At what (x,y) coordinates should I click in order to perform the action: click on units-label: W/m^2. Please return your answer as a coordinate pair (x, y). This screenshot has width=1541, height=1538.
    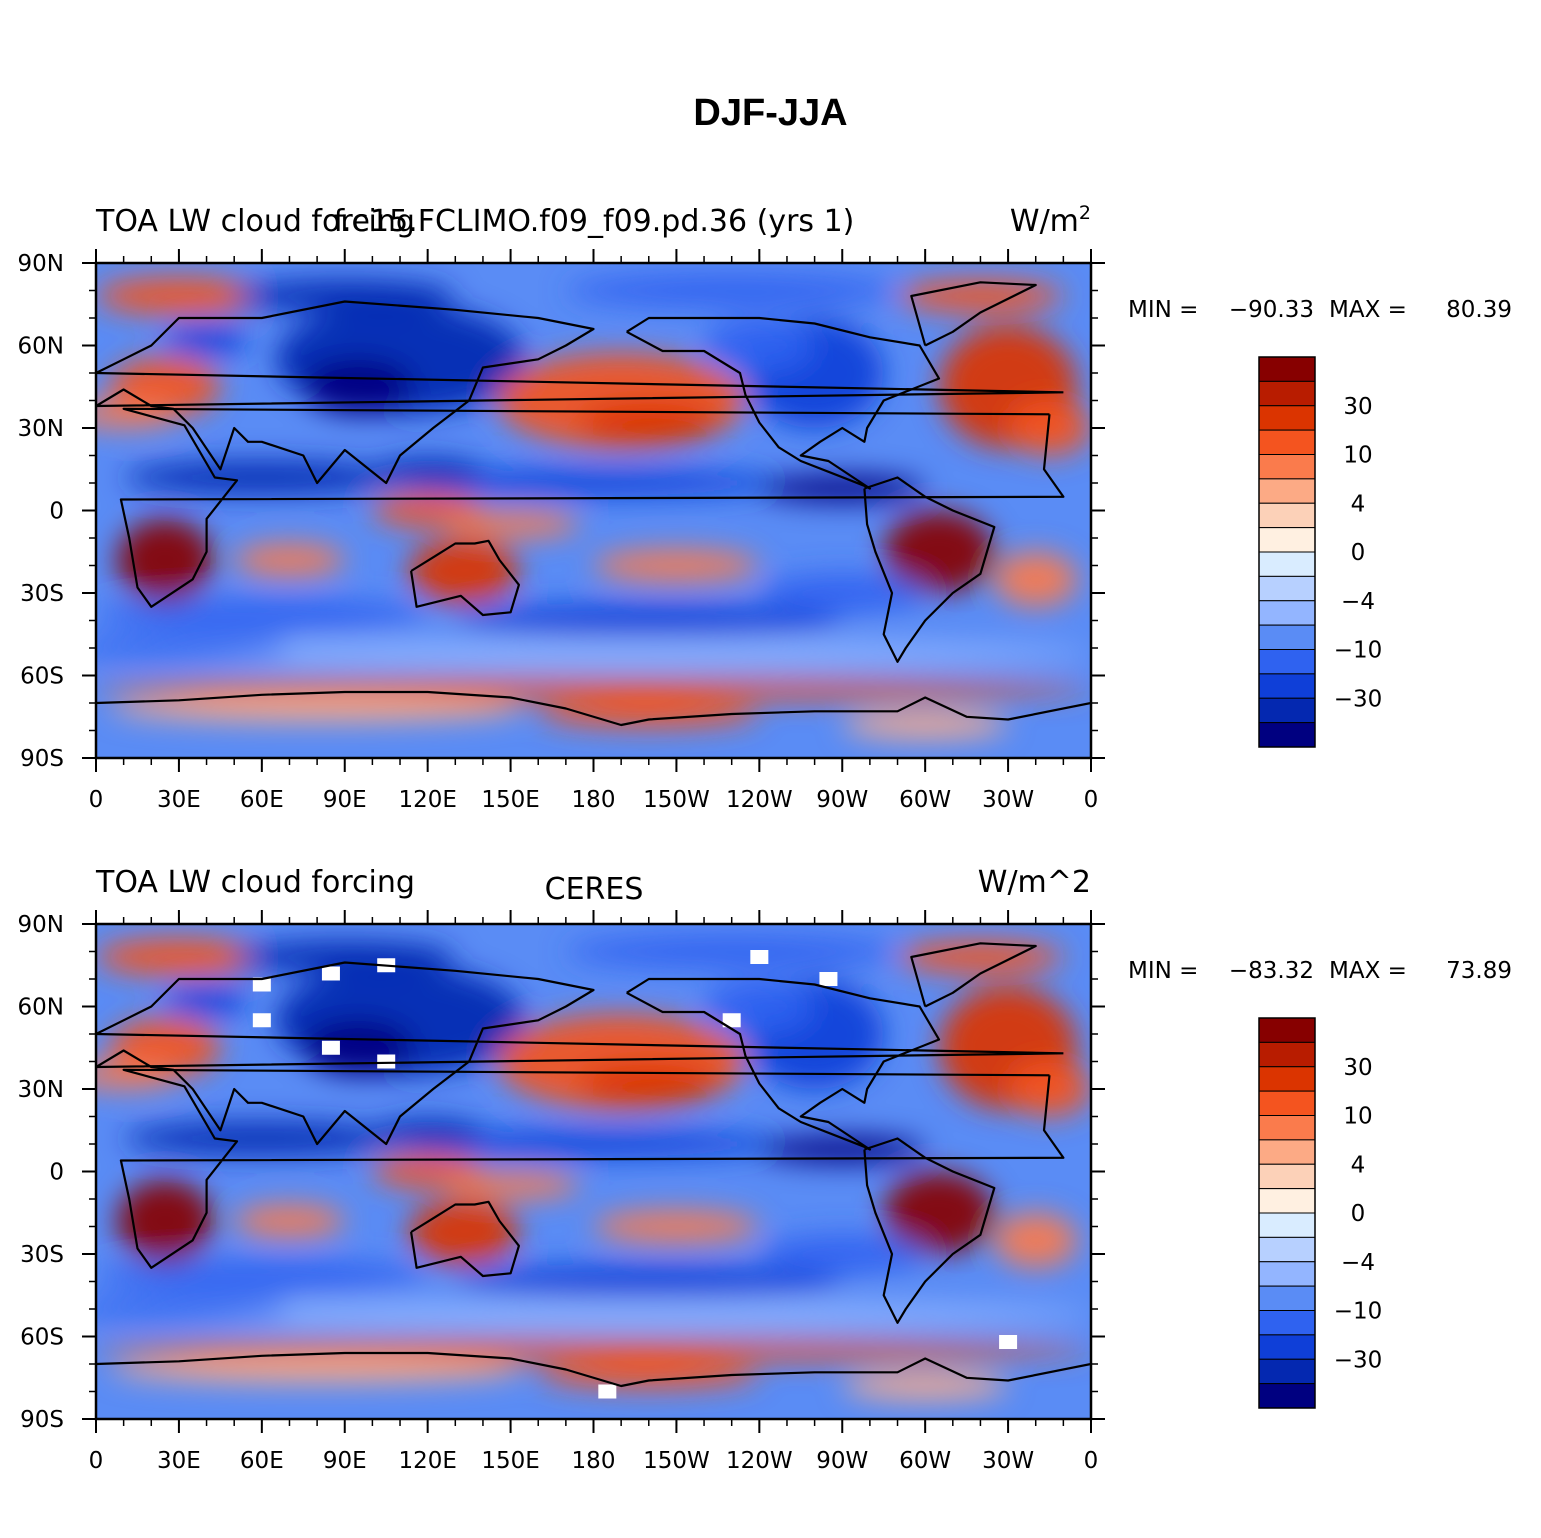
    Looking at the image, I should click on (1034, 882).